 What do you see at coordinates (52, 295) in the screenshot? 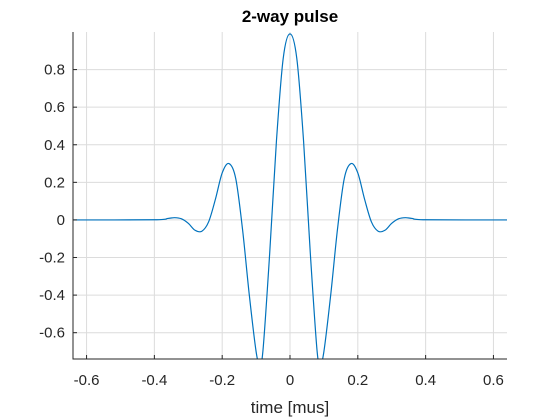
I see `y-tick-label: -0.4` at bounding box center [52, 295].